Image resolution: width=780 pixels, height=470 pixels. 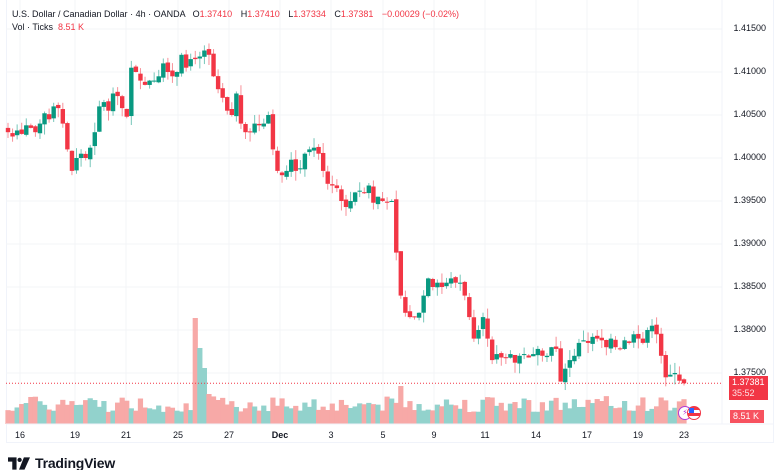 What do you see at coordinates (383, 435) in the screenshot?
I see `time-axis-label: 5` at bounding box center [383, 435].